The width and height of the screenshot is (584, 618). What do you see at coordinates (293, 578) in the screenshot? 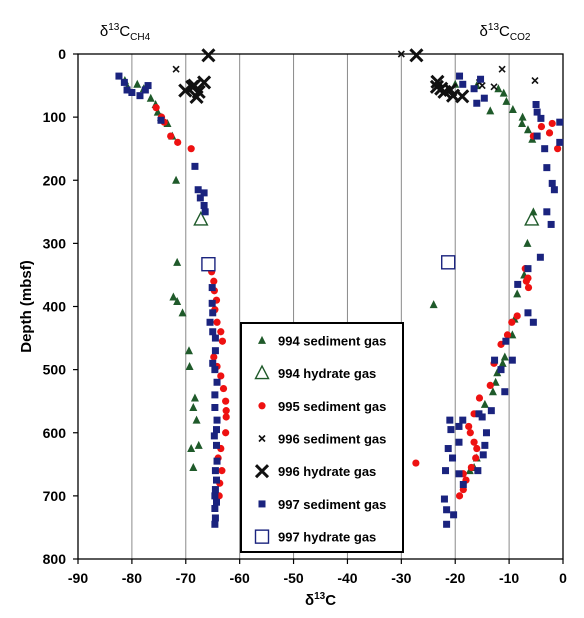
I see `x-tick-label: -50` at bounding box center [293, 578].